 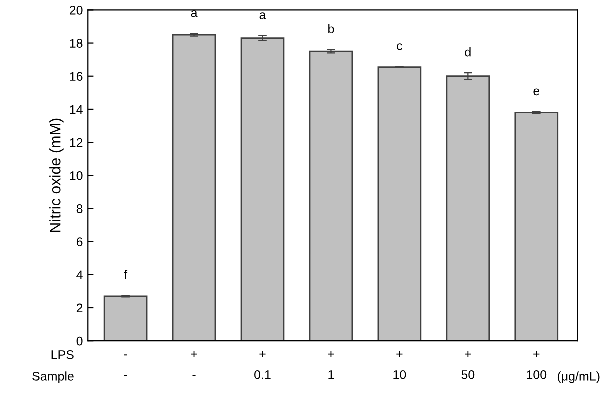 What do you see at coordinates (76, 77) in the screenshot?
I see `y-tick-label: 16` at bounding box center [76, 77].